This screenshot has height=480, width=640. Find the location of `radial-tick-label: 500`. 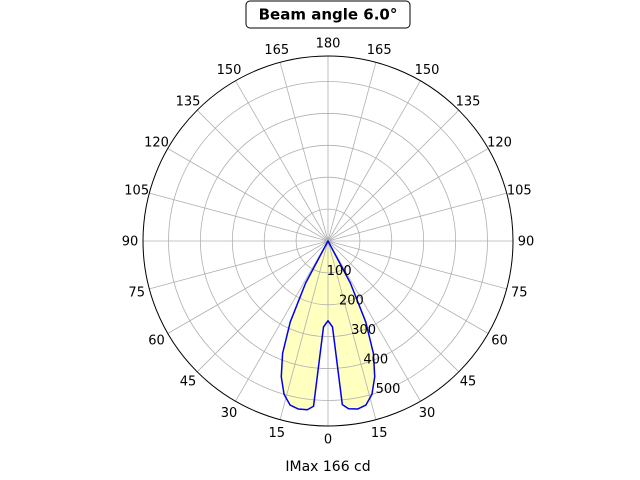

radial-tick-label: 500 is located at coordinates (388, 389).